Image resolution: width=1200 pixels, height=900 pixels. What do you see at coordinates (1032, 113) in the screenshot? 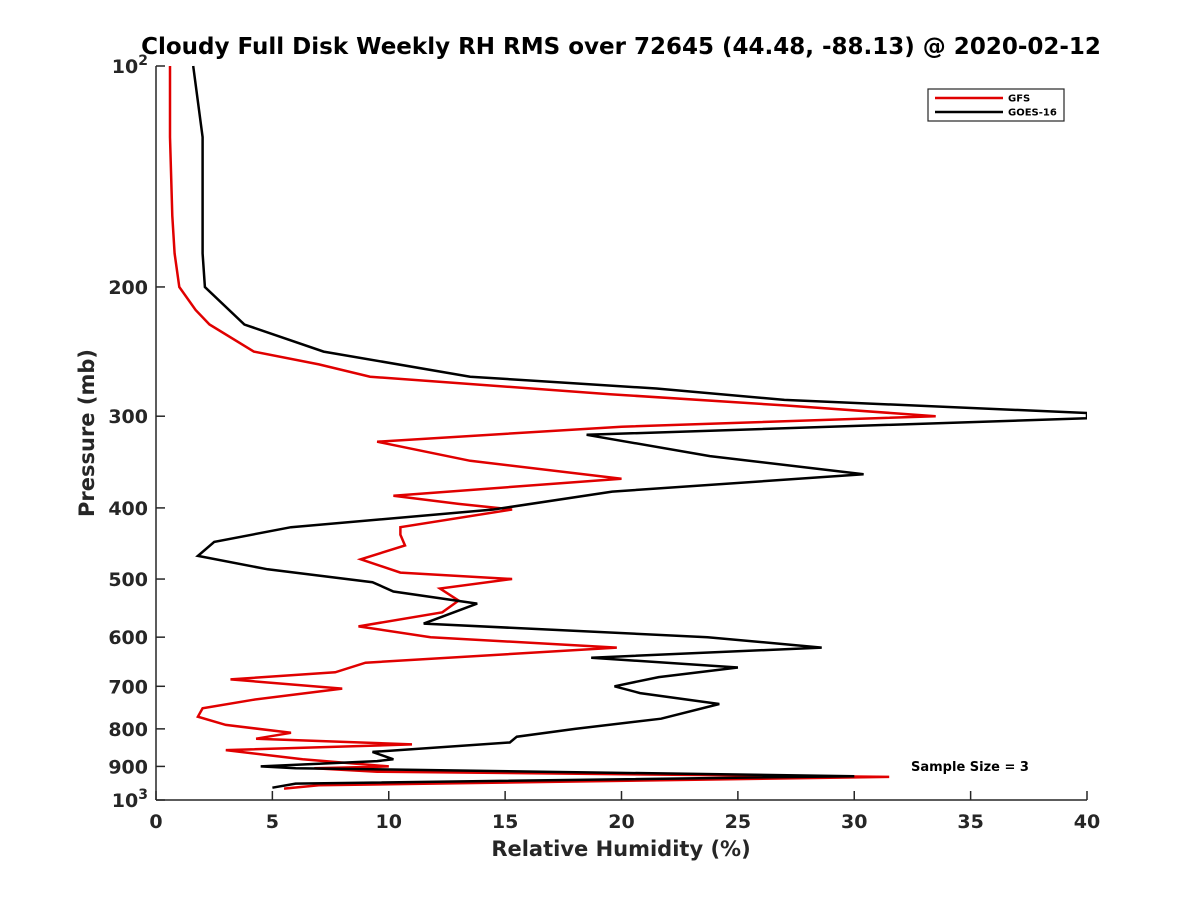
I see `legend-label-goes-16: GOES-16` at bounding box center [1032, 113].